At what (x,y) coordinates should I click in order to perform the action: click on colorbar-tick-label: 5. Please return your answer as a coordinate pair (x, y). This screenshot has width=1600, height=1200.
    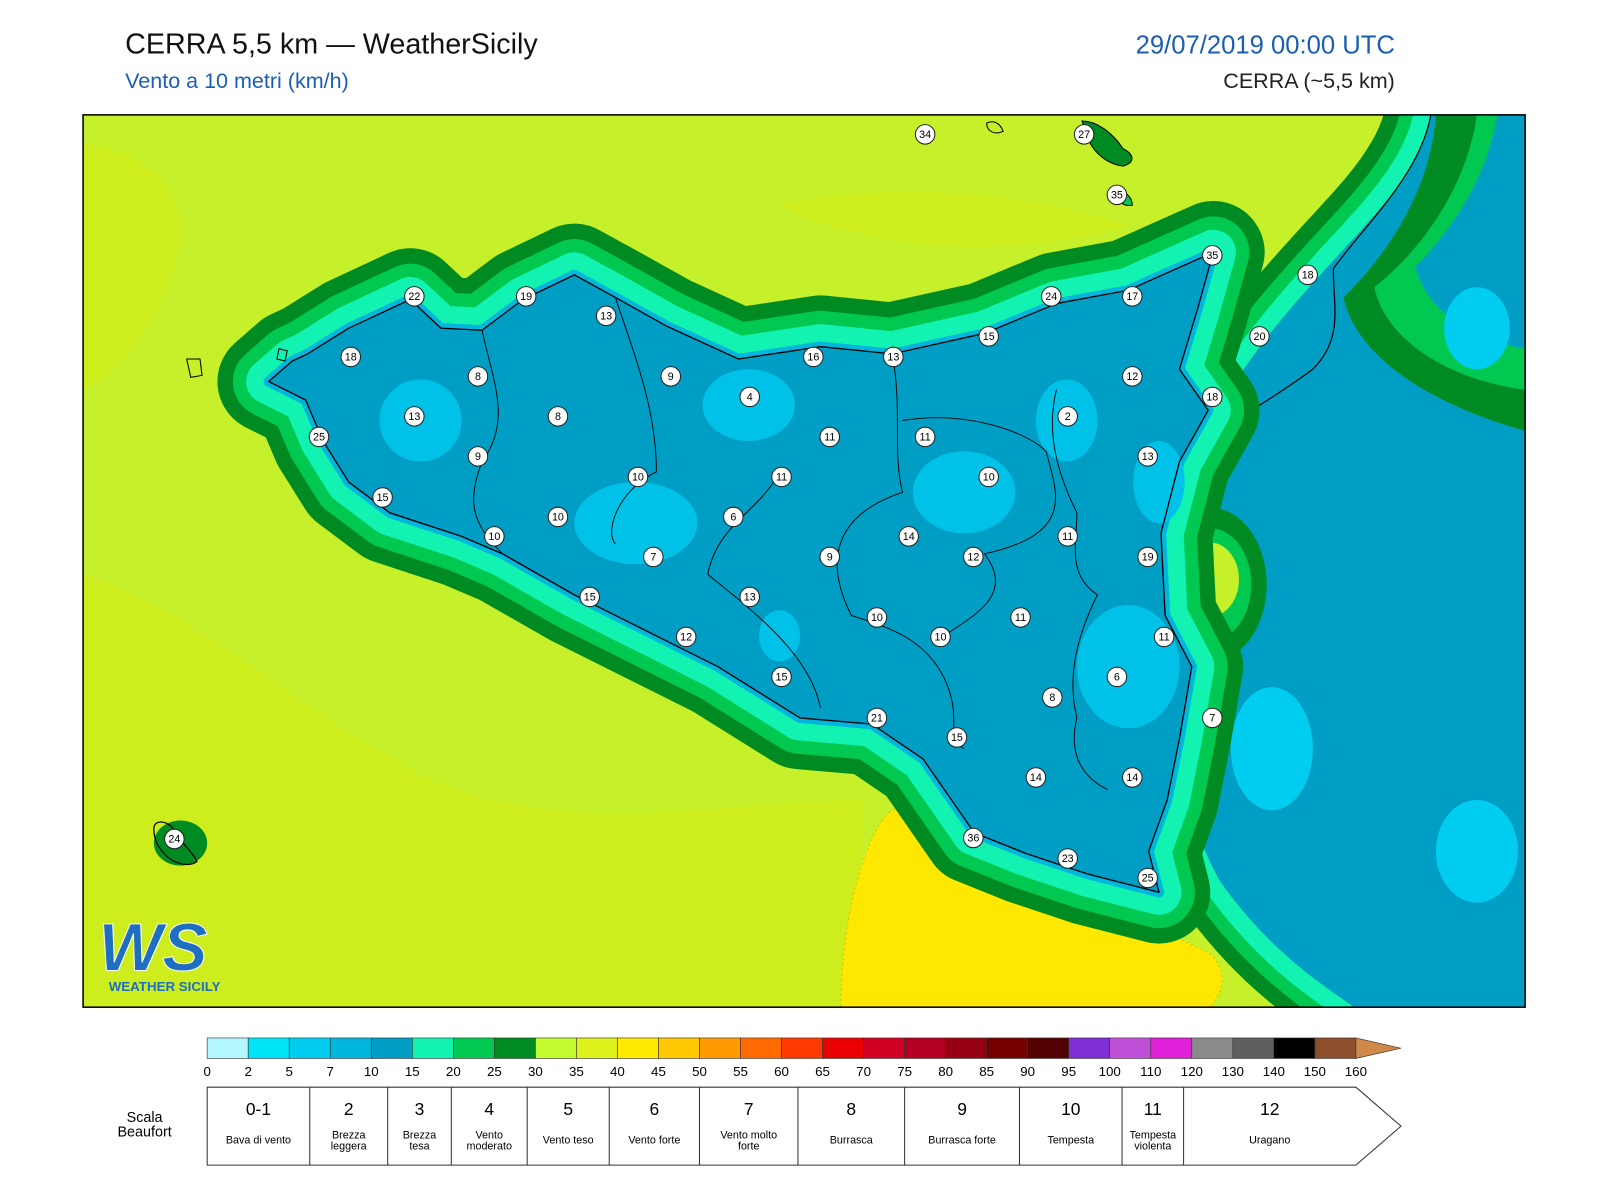
    Looking at the image, I should click on (289, 1071).